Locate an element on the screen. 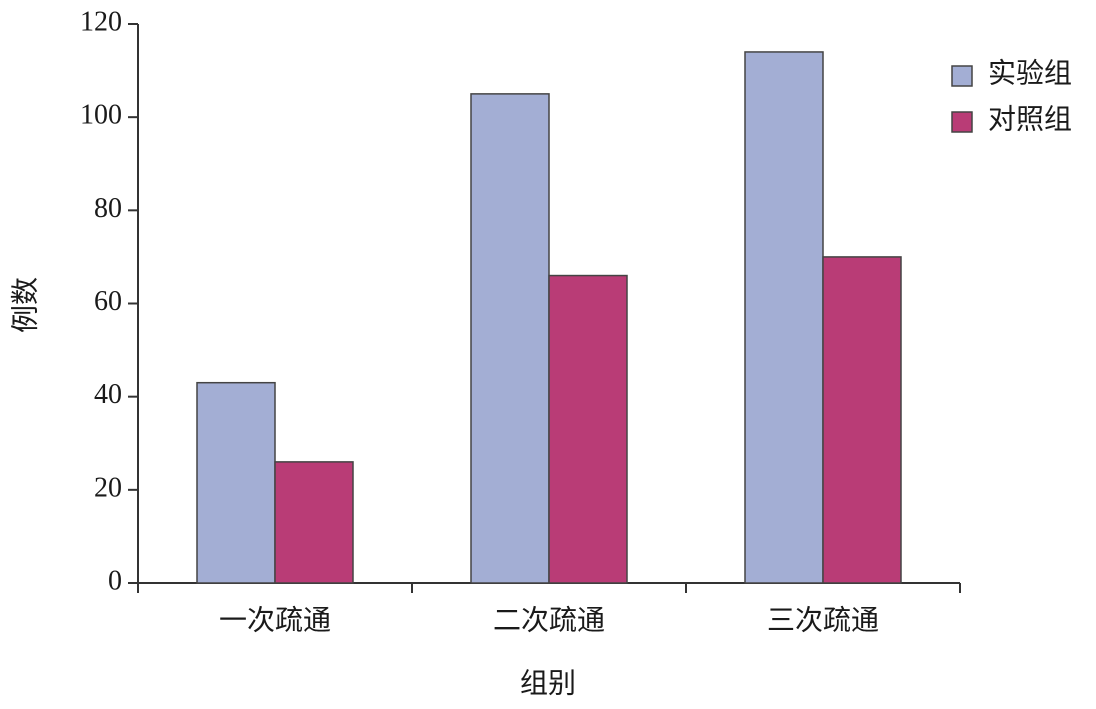 The image size is (1096, 709). x-axis-label: 组别 is located at coordinates (548, 683).